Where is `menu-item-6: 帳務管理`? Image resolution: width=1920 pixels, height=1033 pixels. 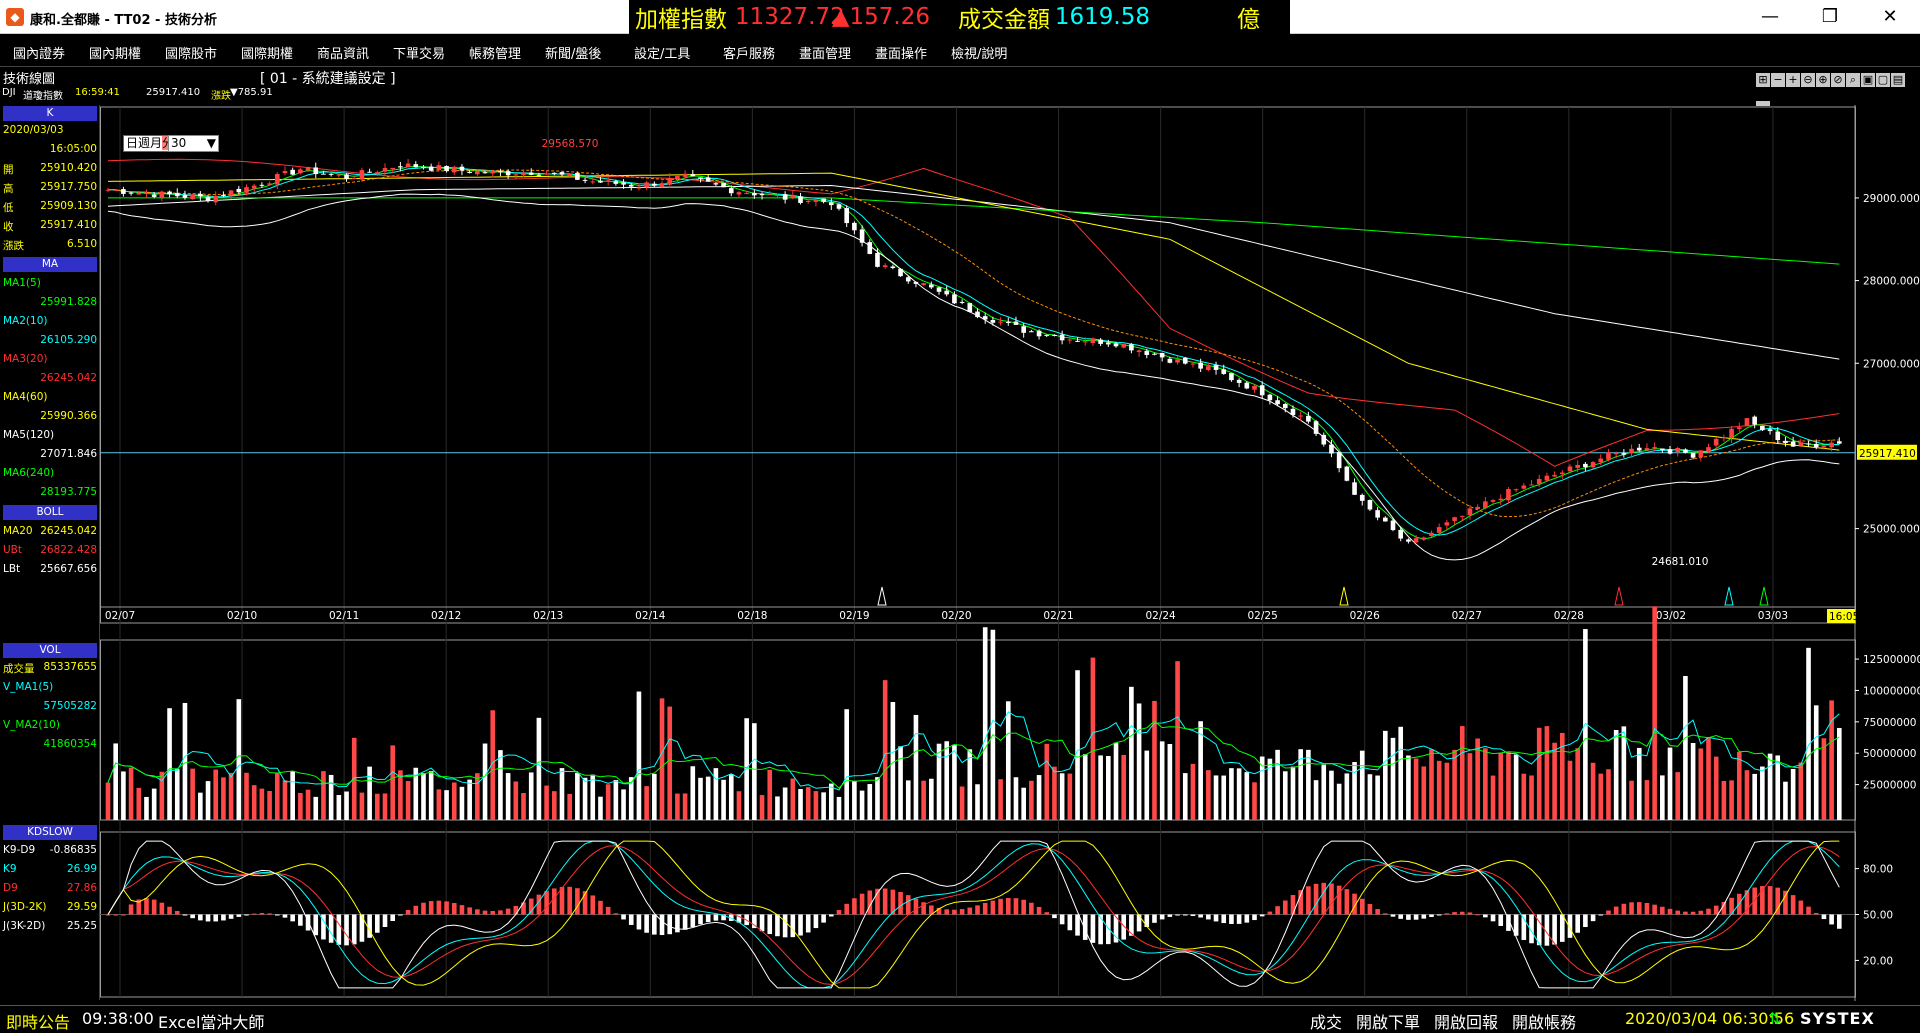
menu-item-6: 帳務管理 is located at coordinates (495, 54).